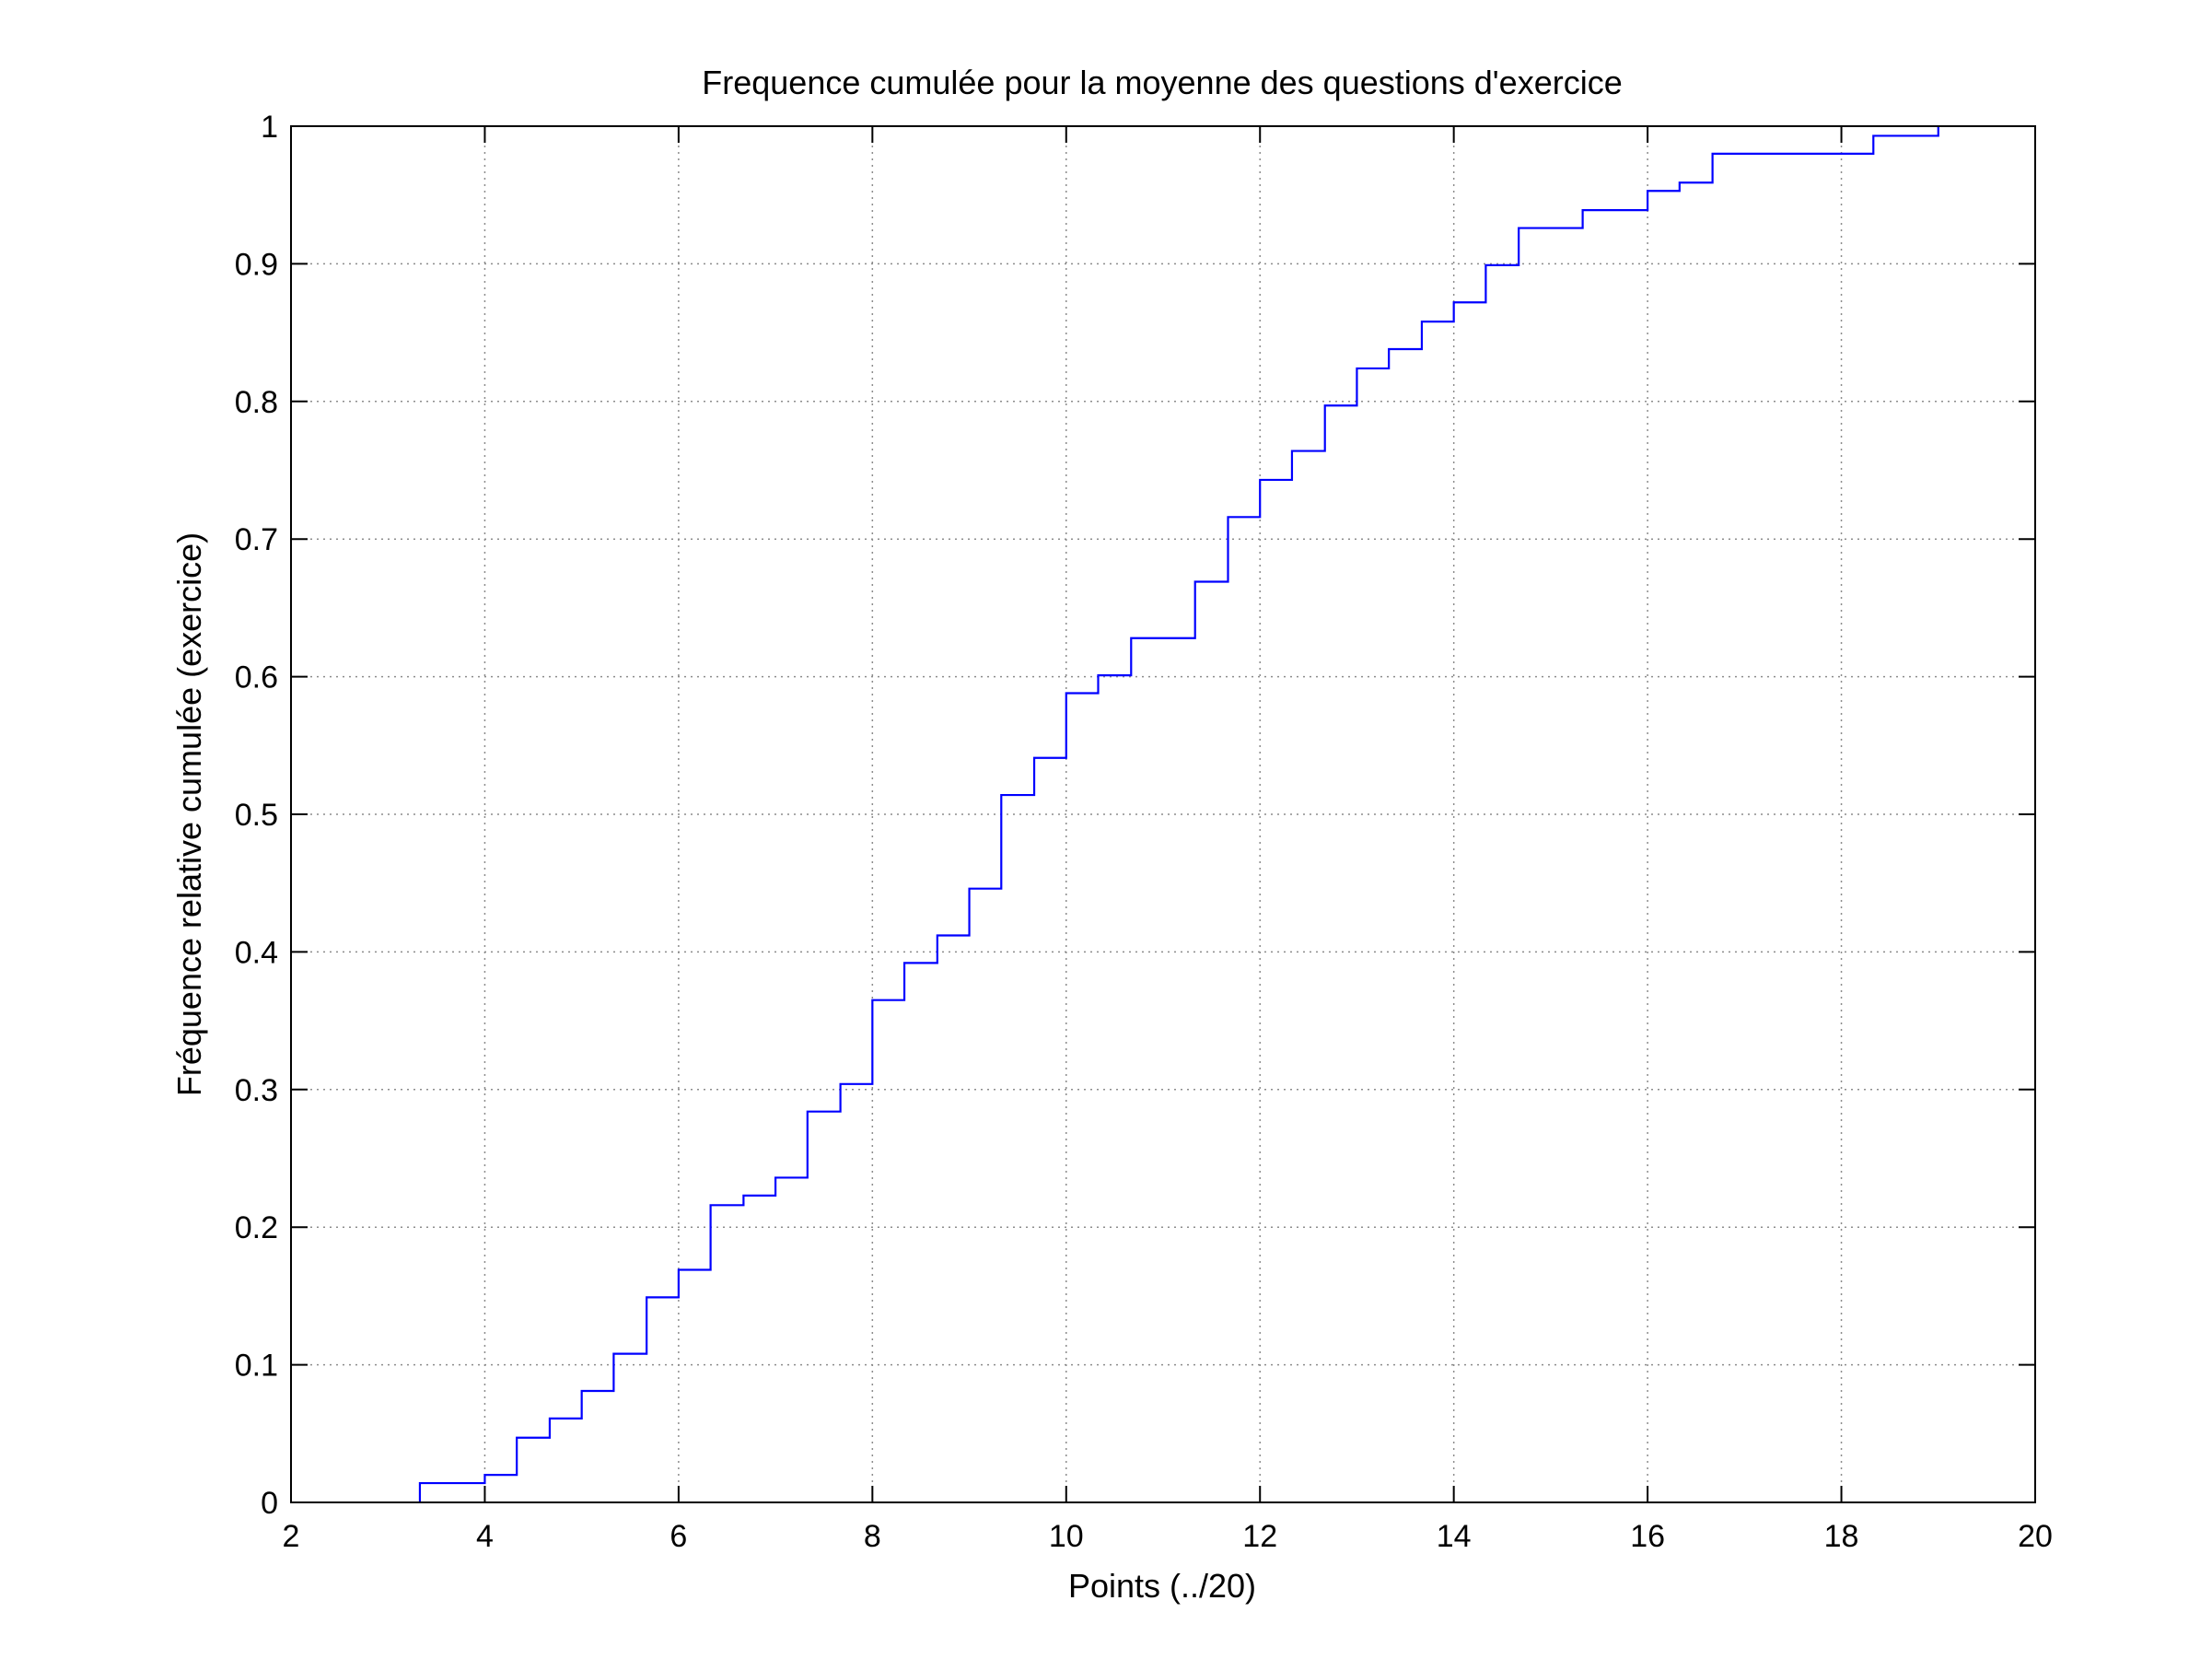  I want to click on y-axis-label: Fréquence relative cumulée (exercice), so click(189, 814).